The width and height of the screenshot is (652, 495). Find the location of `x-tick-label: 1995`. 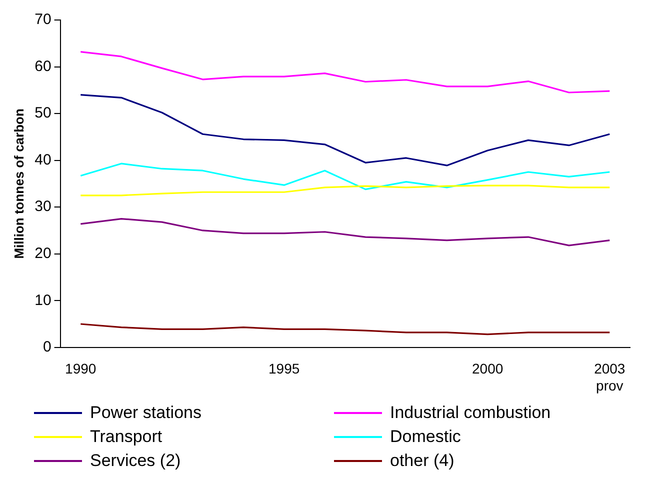

x-tick-label: 1995 is located at coordinates (284, 368).